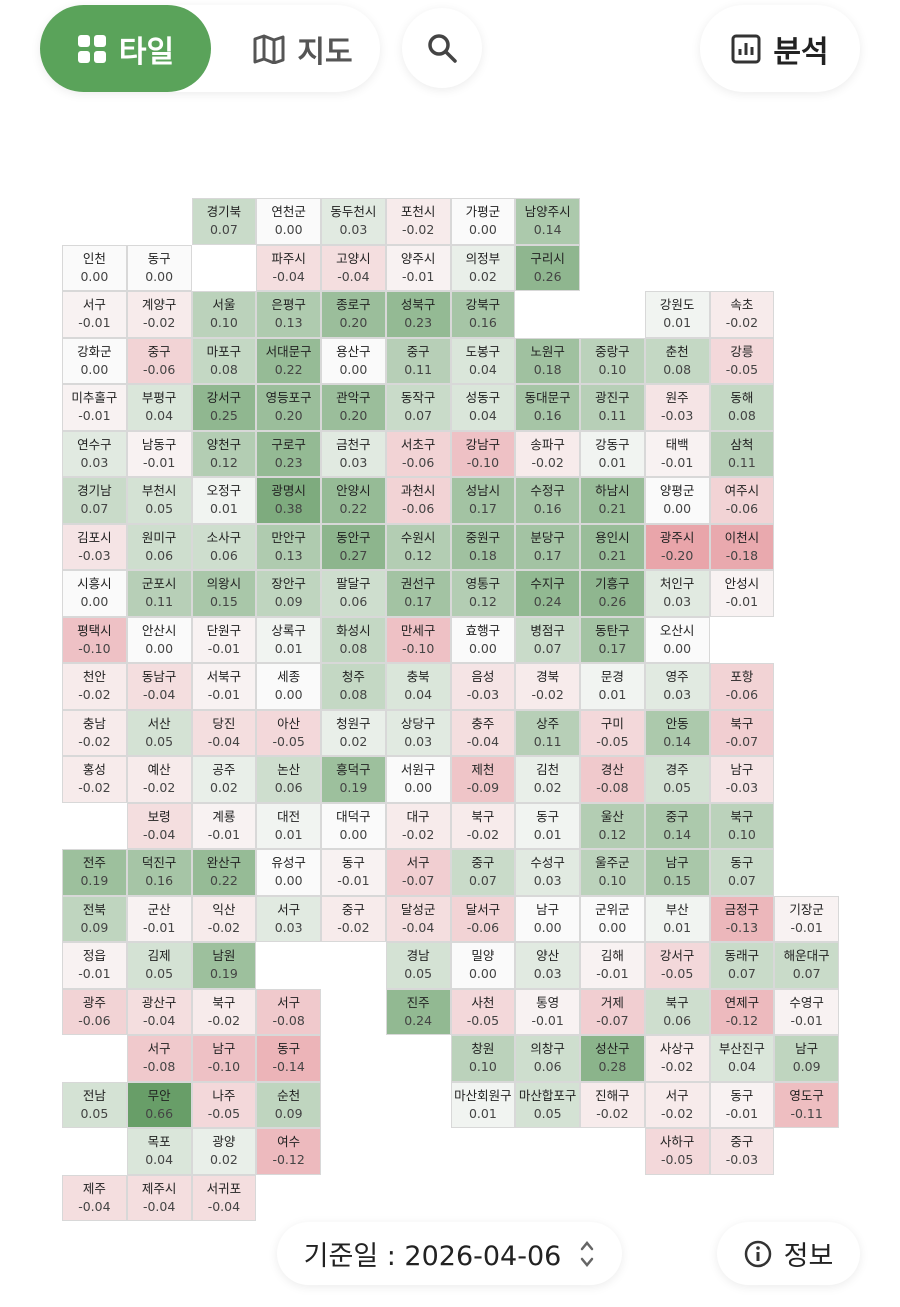 The image size is (900, 1307). What do you see at coordinates (742, 360) in the screenshot?
I see `region-tile: 강릉 -0.05` at bounding box center [742, 360].